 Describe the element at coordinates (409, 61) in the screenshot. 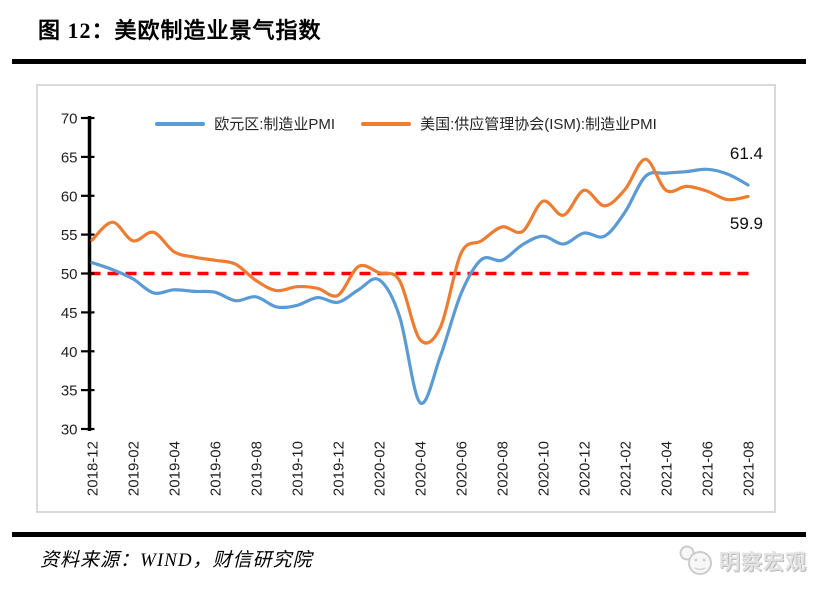

I see `title-divider` at that location.